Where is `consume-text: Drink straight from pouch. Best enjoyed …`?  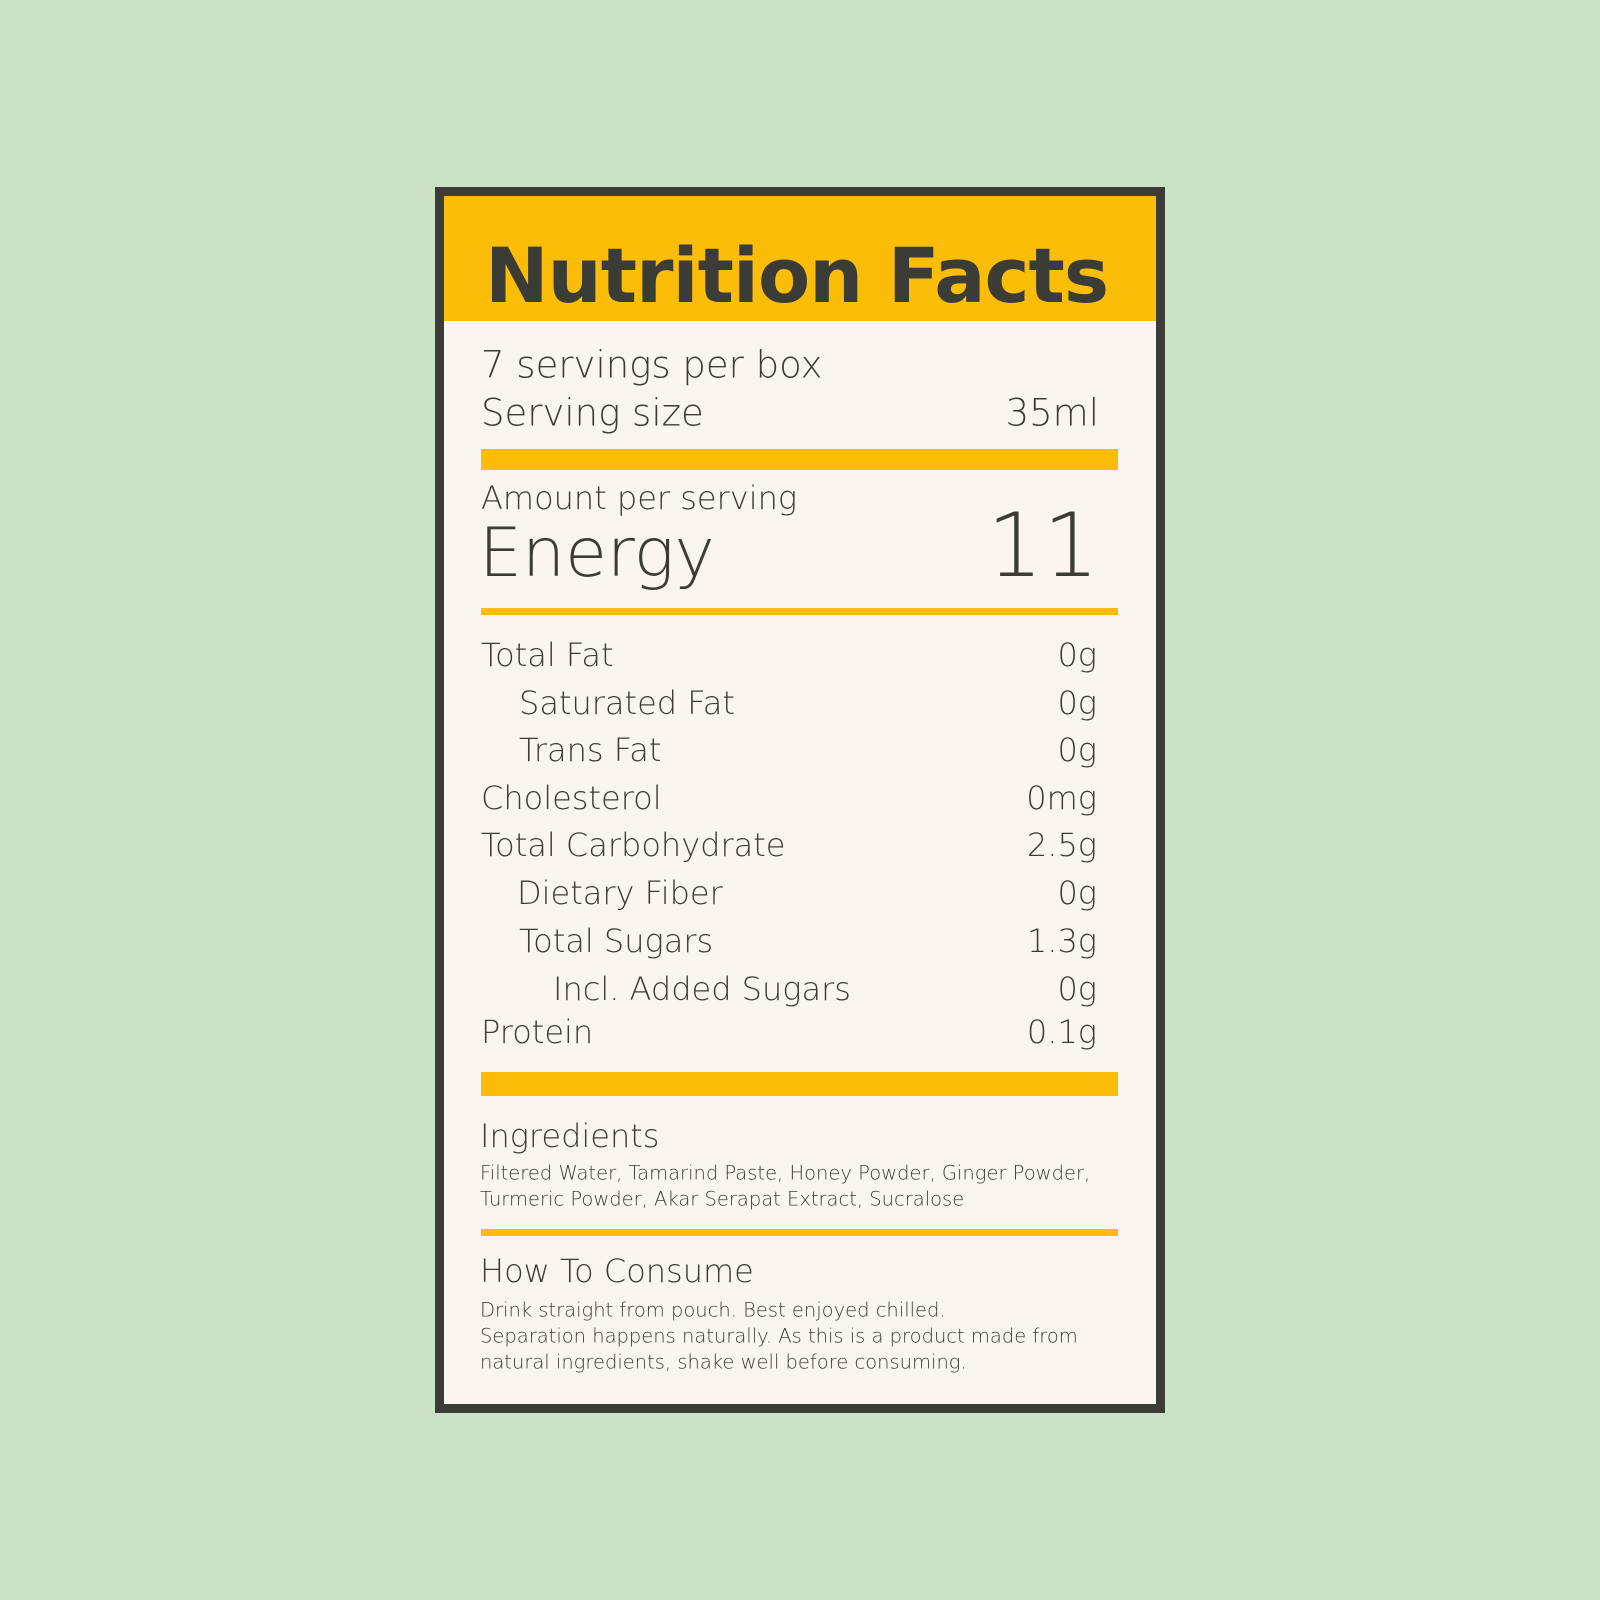
consume-text: Drink straight from pouch. Best enjoyed … is located at coordinates (713, 1310).